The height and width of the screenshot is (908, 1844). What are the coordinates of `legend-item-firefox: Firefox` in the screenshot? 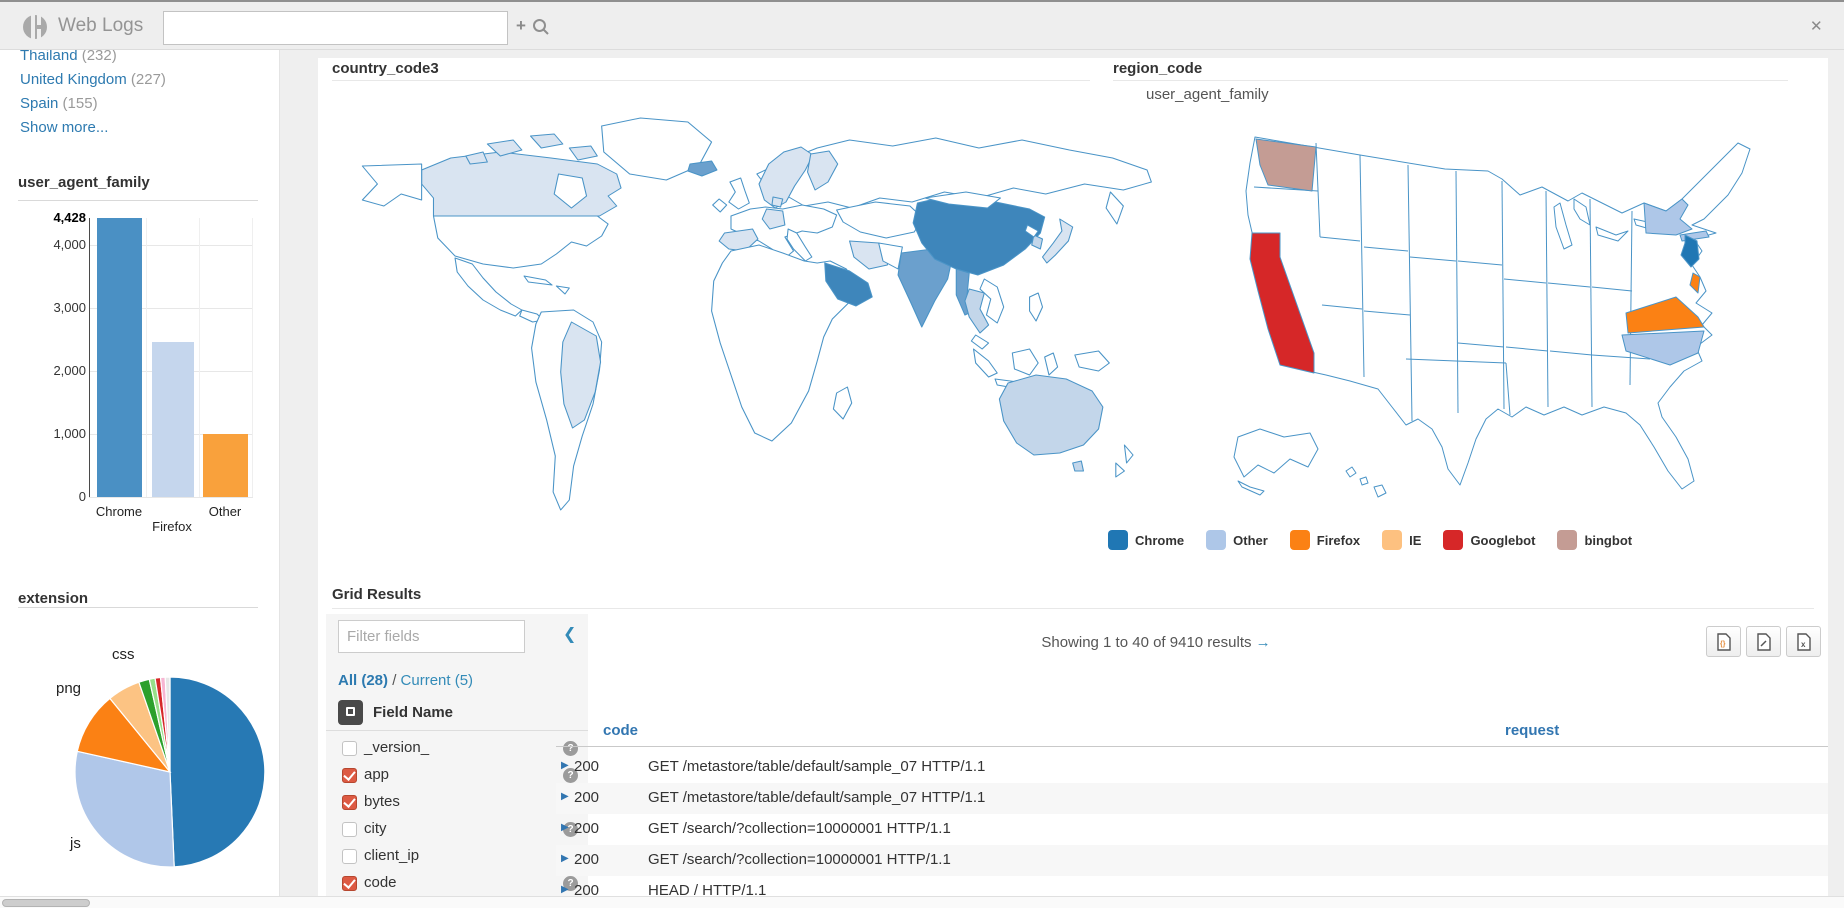 It's located at (1325, 540).